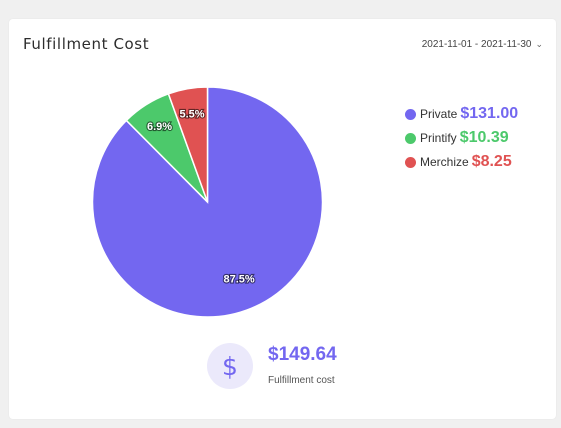 Image resolution: width=561 pixels, height=428 pixels. Describe the element at coordinates (230, 366) in the screenshot. I see `dollar-icon: $` at that location.